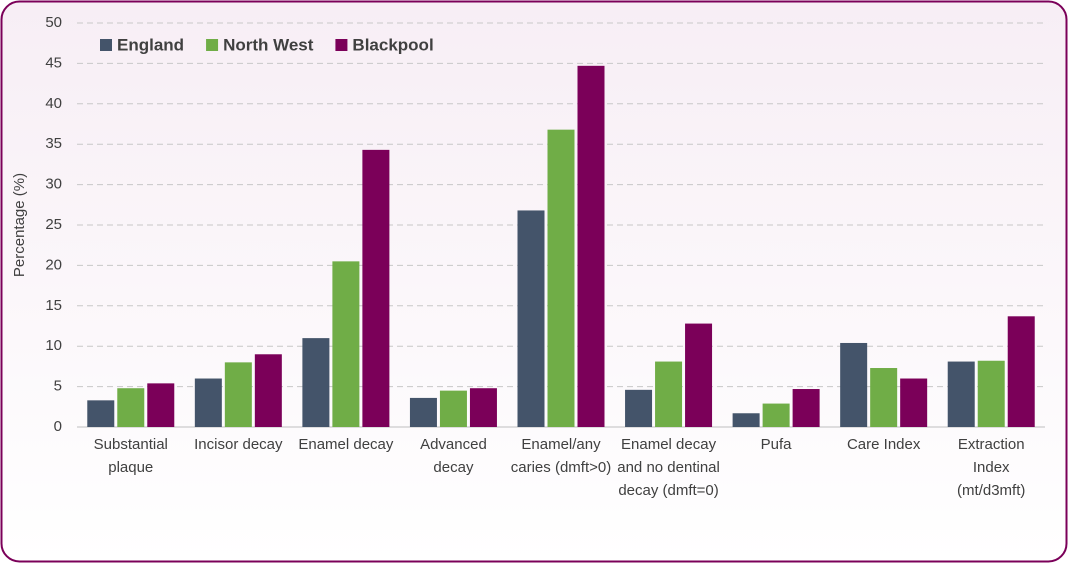 The width and height of the screenshot is (1068, 563). What do you see at coordinates (346, 444) in the screenshot?
I see `x-tick-label: Enamel decay` at bounding box center [346, 444].